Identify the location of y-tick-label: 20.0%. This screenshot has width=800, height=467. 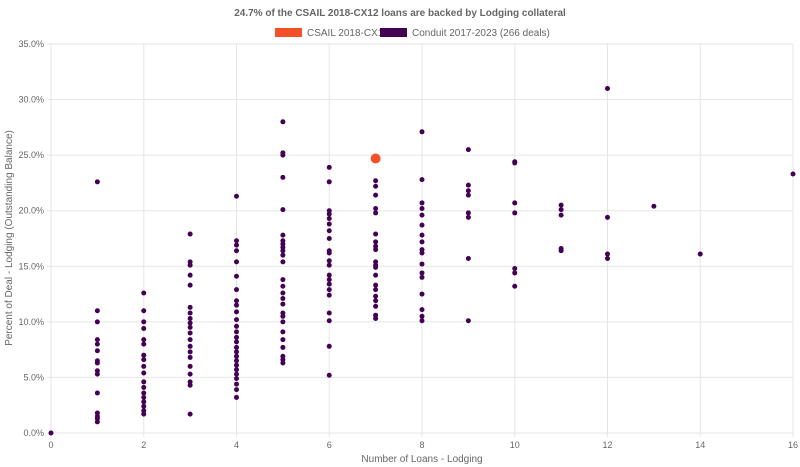
(31, 211).